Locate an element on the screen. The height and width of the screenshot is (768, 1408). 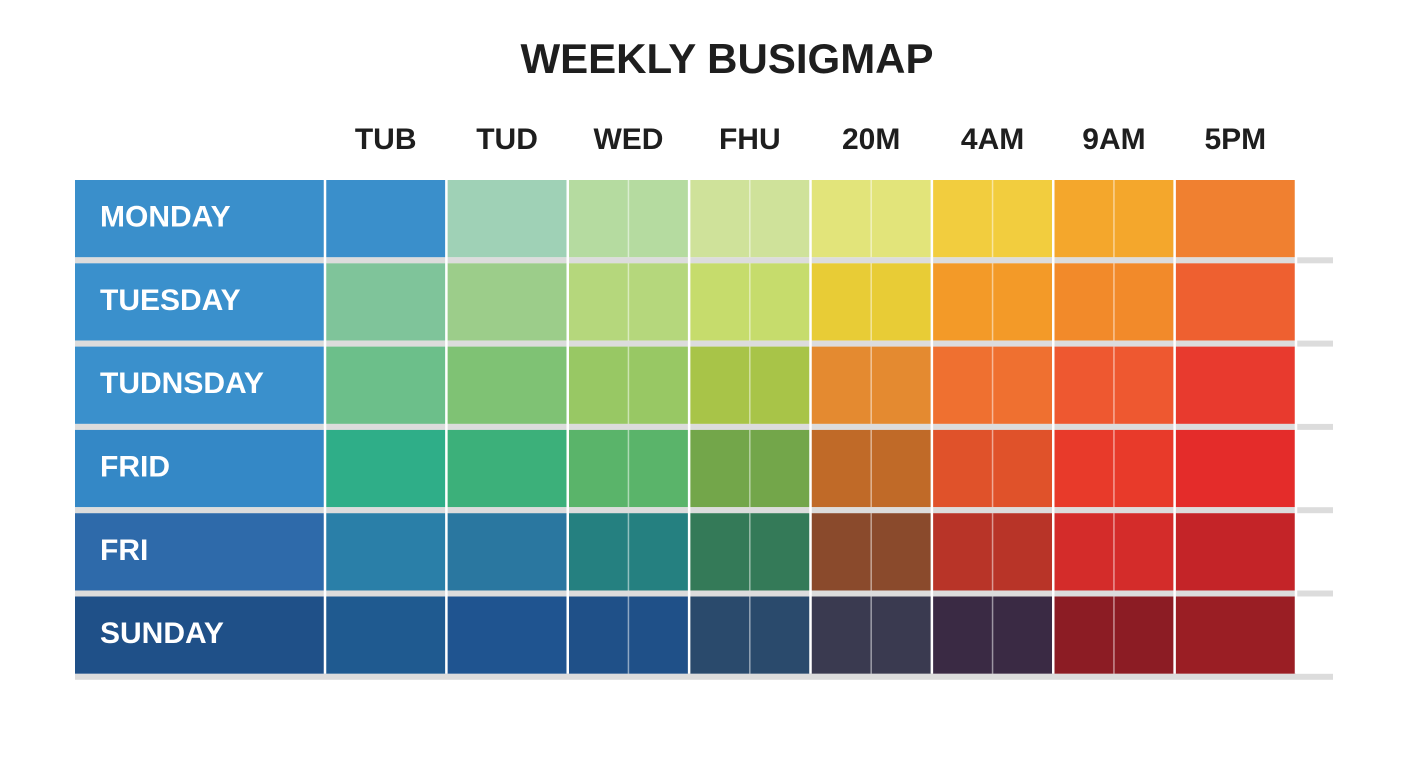
row-label: FRID is located at coordinates (135, 466).